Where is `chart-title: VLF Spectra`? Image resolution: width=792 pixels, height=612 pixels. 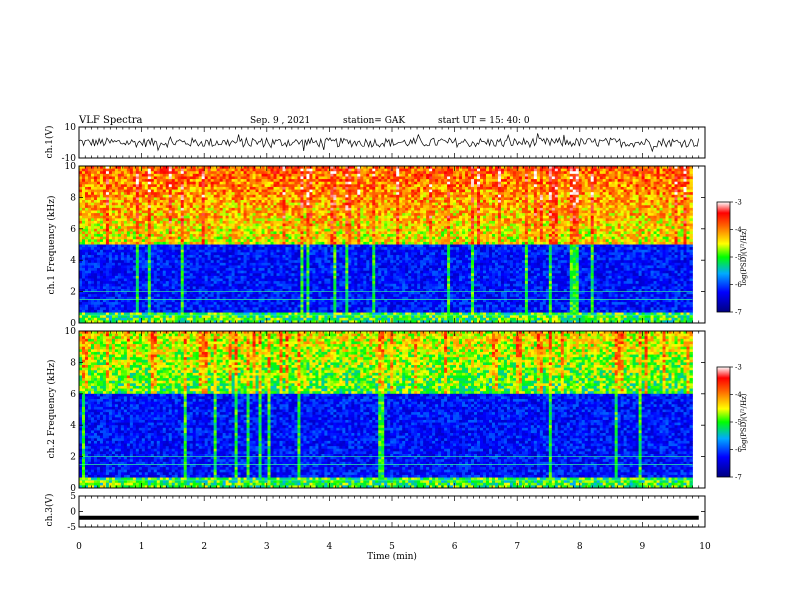
chart-title: VLF Spectra is located at coordinates (110, 120).